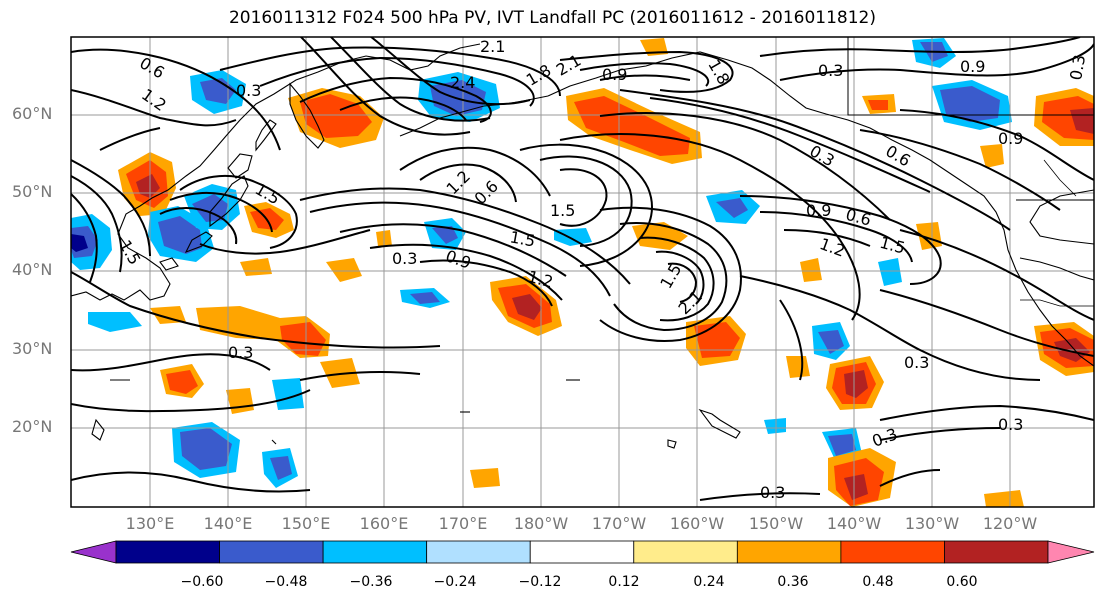  What do you see at coordinates (228, 523) in the screenshot?
I see `lon-label: 140°E` at bounding box center [228, 523].